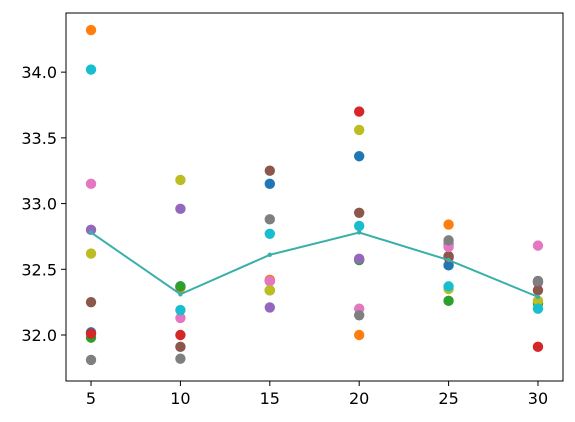 The width and height of the screenshot is (575, 422). I want to click on y-tick-label: 32.0, so click(39, 335).